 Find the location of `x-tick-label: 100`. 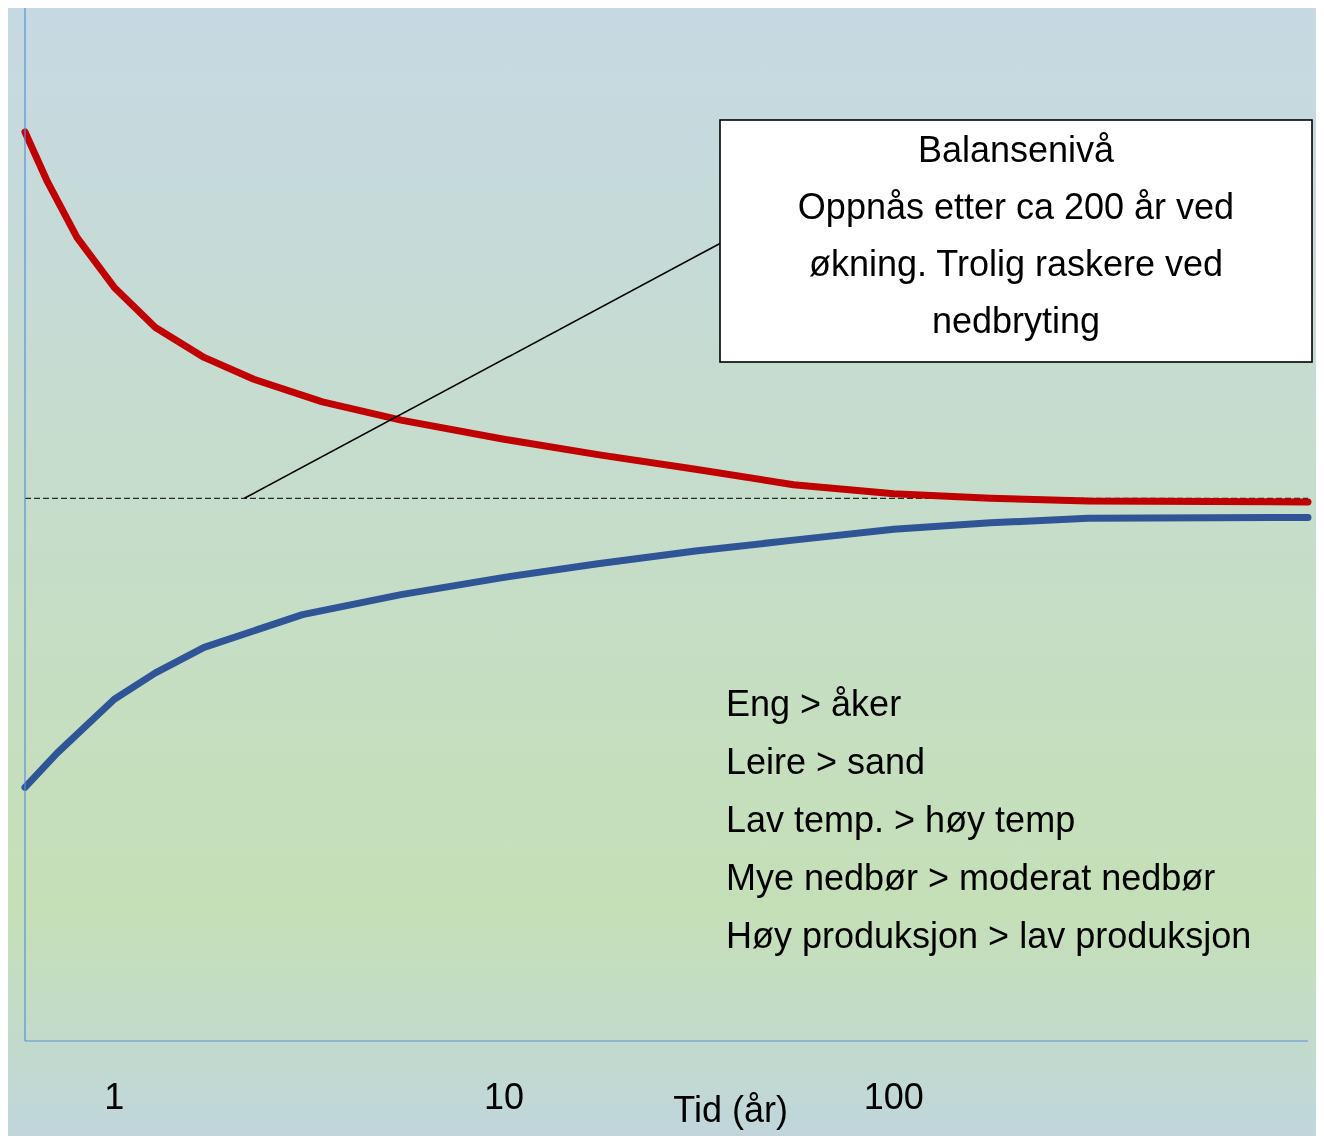

x-tick-label: 100 is located at coordinates (893, 1096).